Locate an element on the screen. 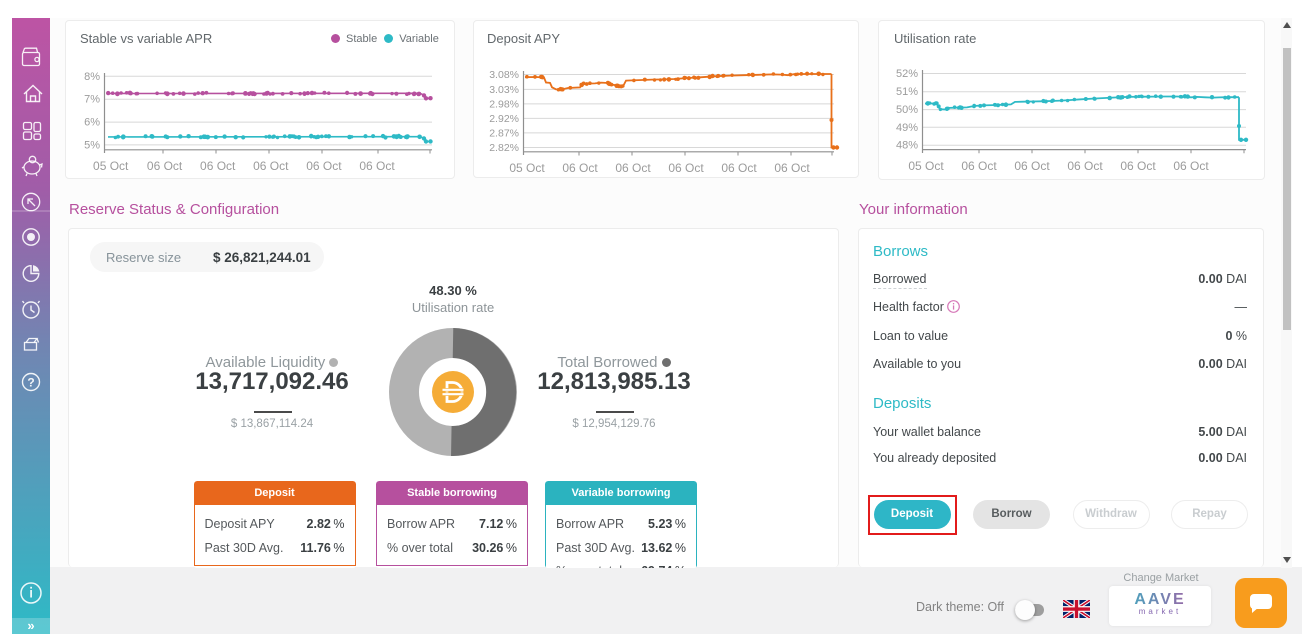 Image resolution: width=1302 pixels, height=642 pixels. svg-text: 3.08% is located at coordinates (504, 75).